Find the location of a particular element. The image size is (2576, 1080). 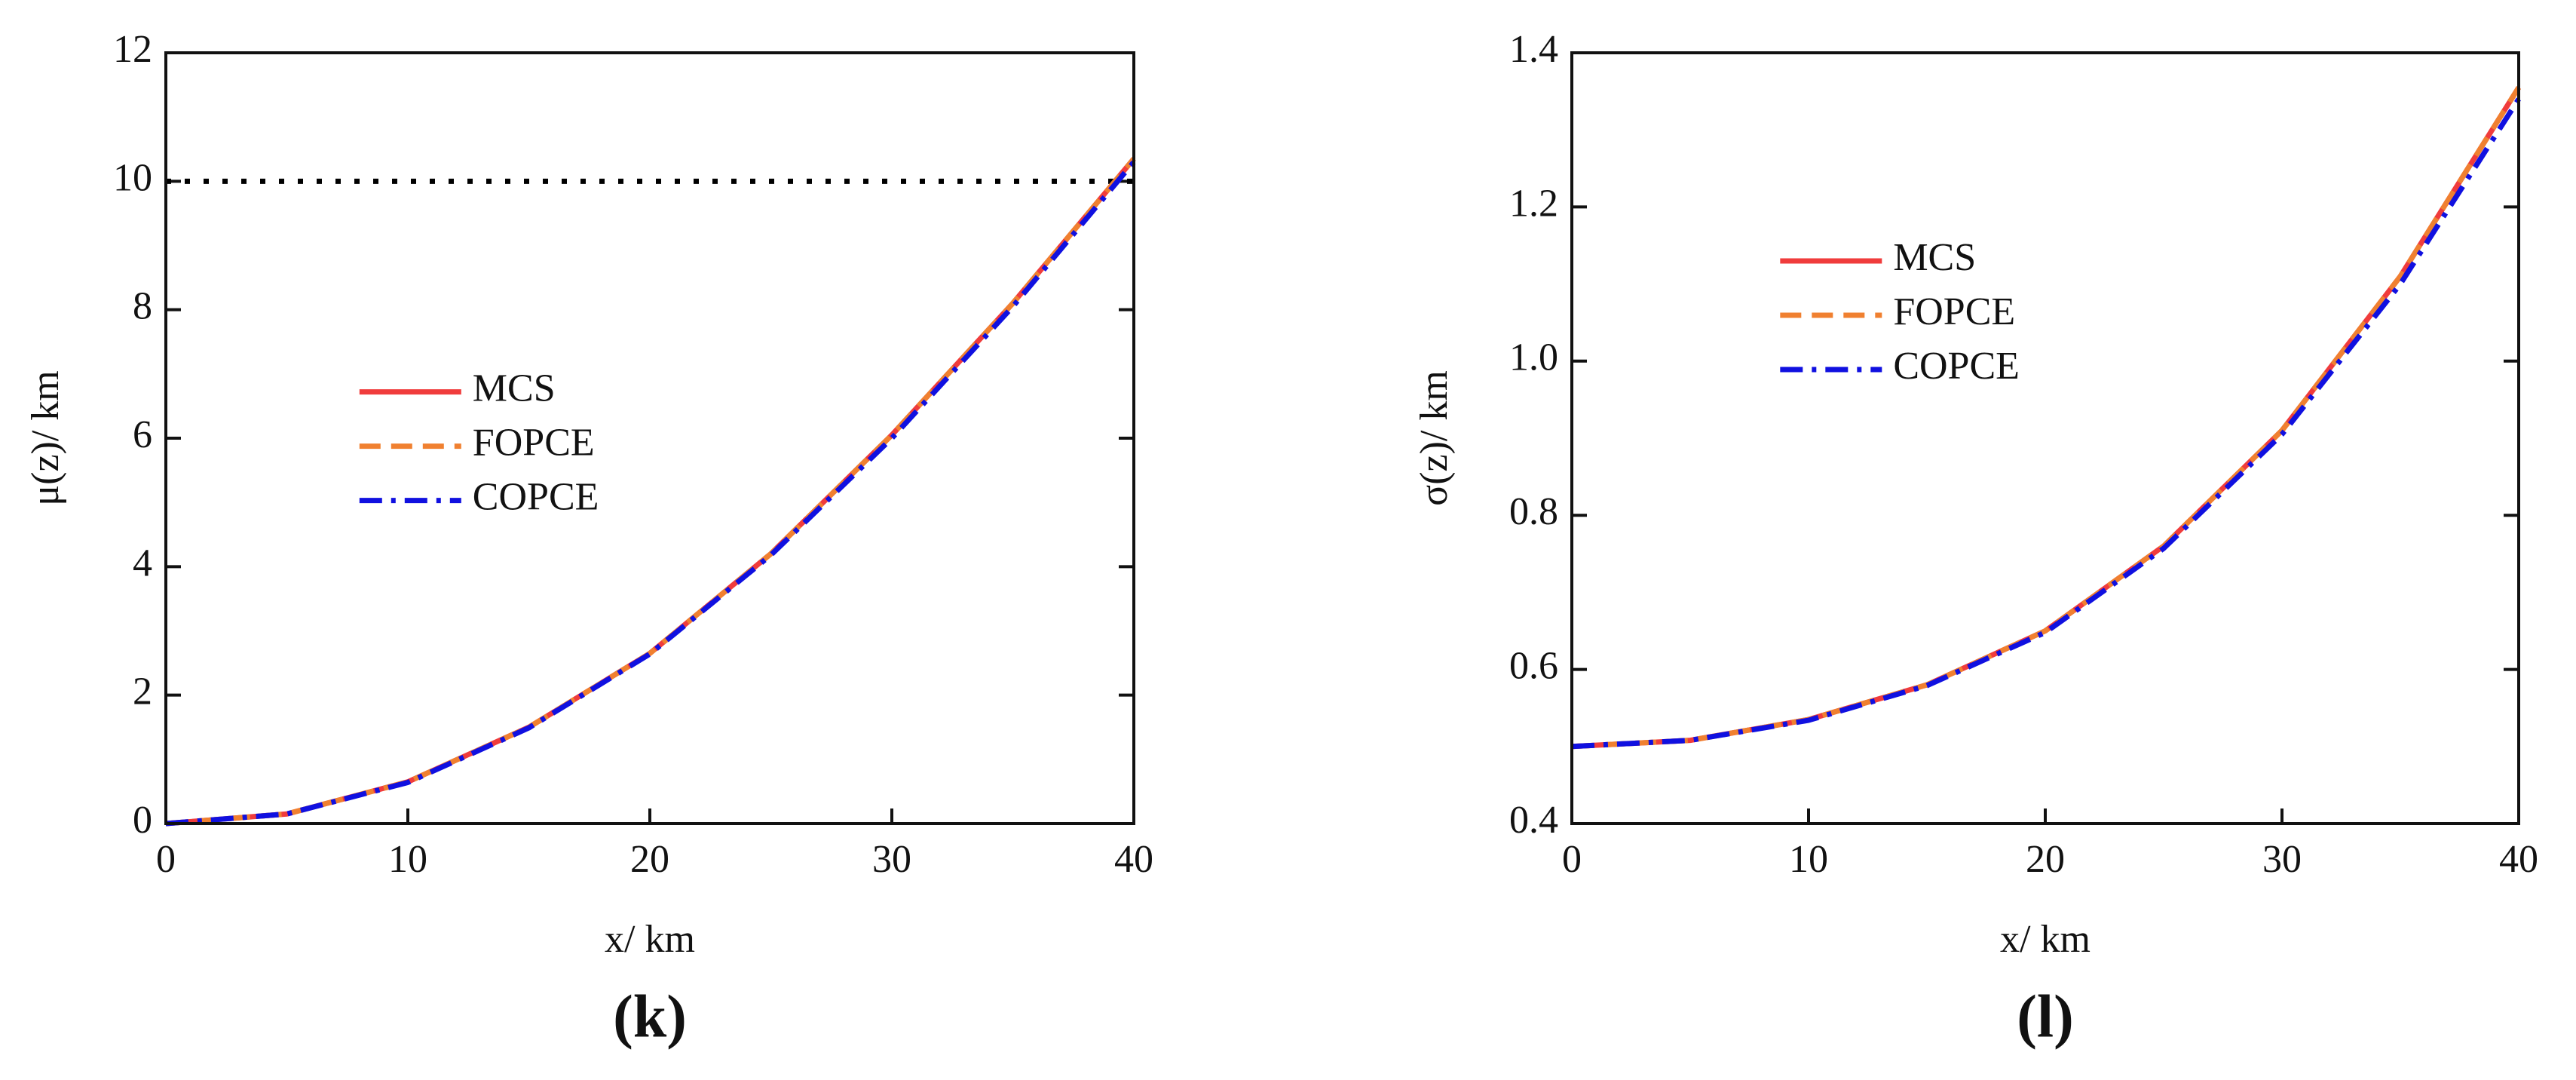

y-tick-label: 1.2 is located at coordinates (1533, 204).